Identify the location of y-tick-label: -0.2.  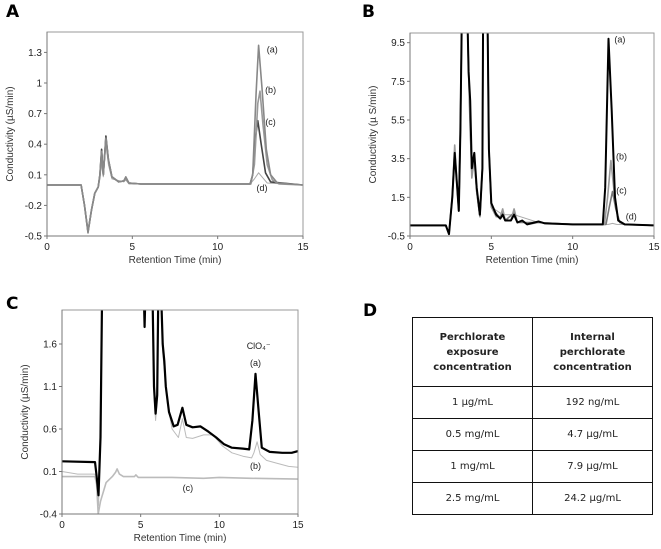
(34, 206).